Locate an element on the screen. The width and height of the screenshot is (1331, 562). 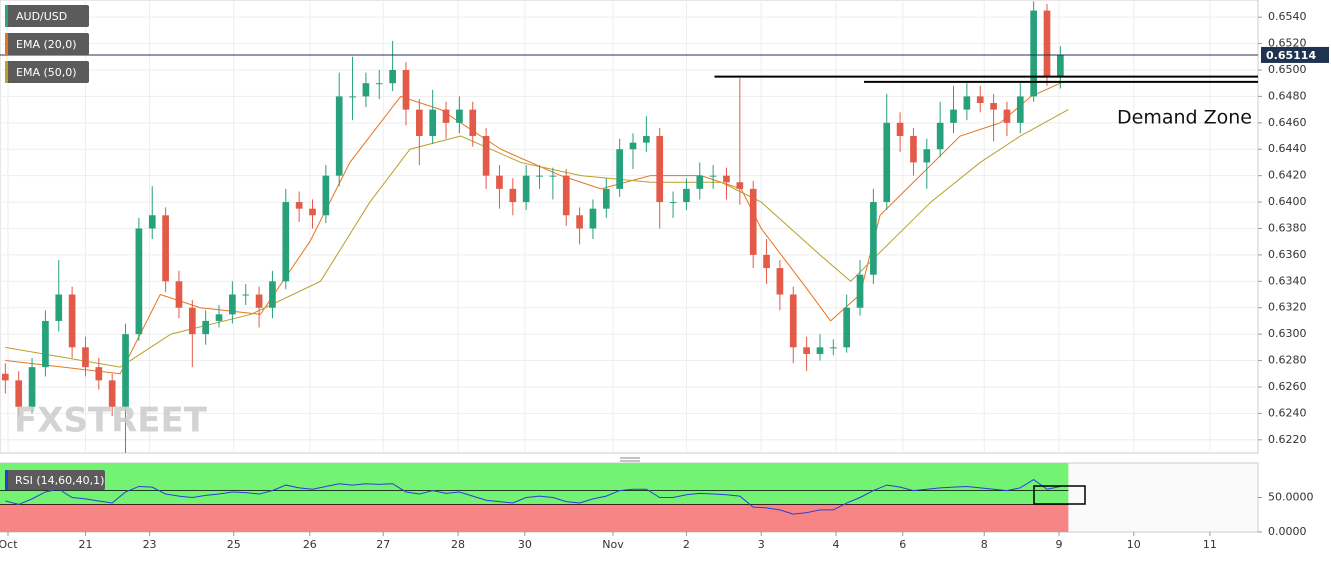
y-tick-label: 0.6240 is located at coordinates (1287, 412).